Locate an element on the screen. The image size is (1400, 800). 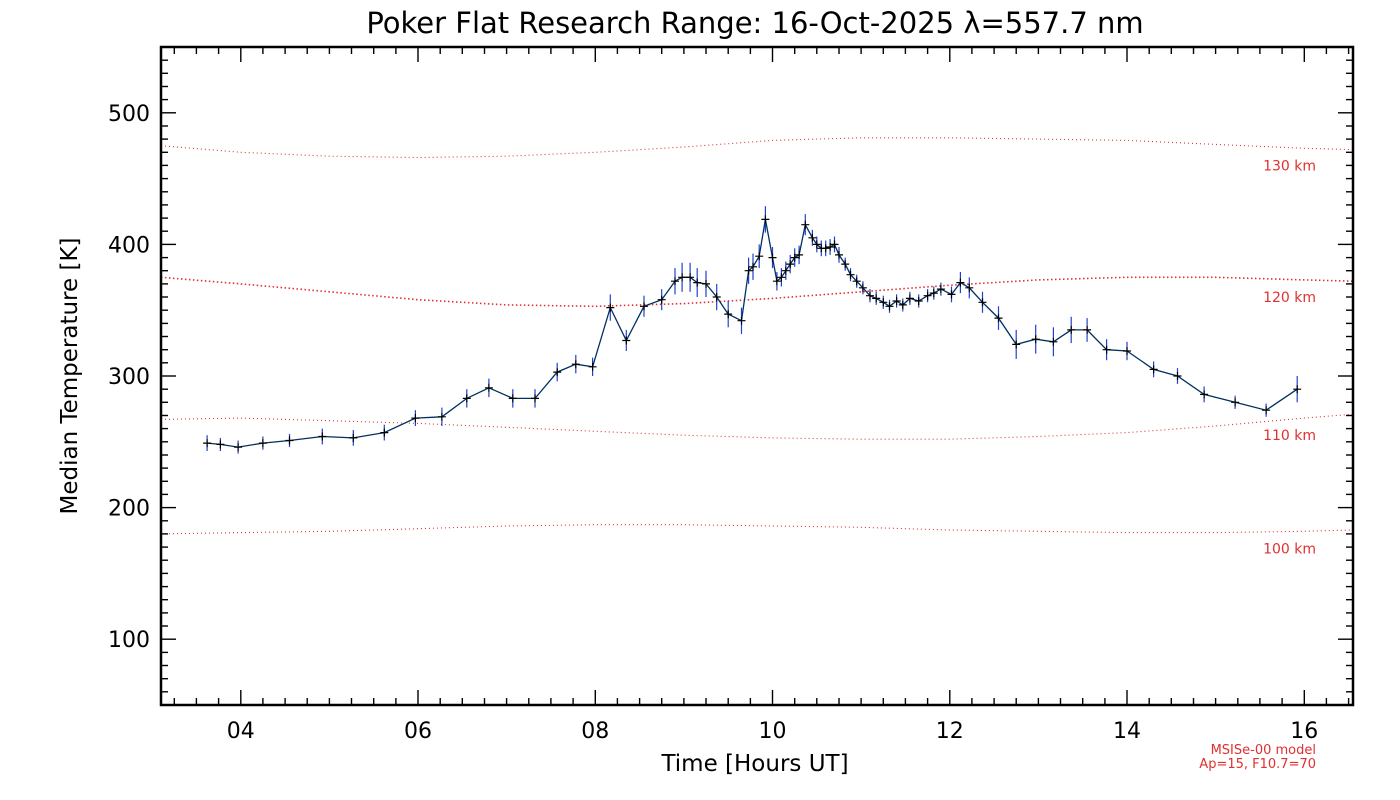
model-curve-120km is located at coordinates (757, 292).